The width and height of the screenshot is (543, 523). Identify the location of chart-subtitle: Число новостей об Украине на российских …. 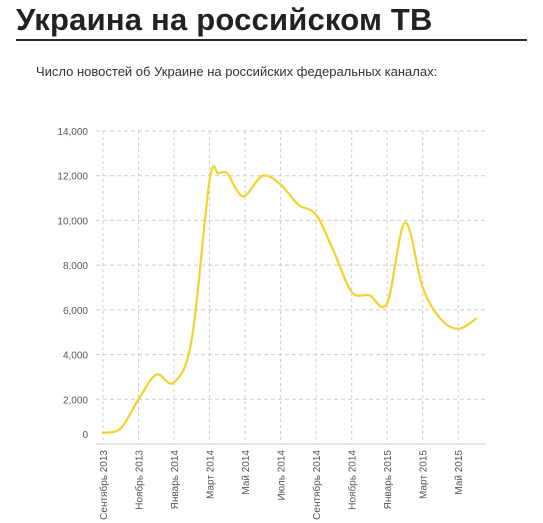
(237, 71).